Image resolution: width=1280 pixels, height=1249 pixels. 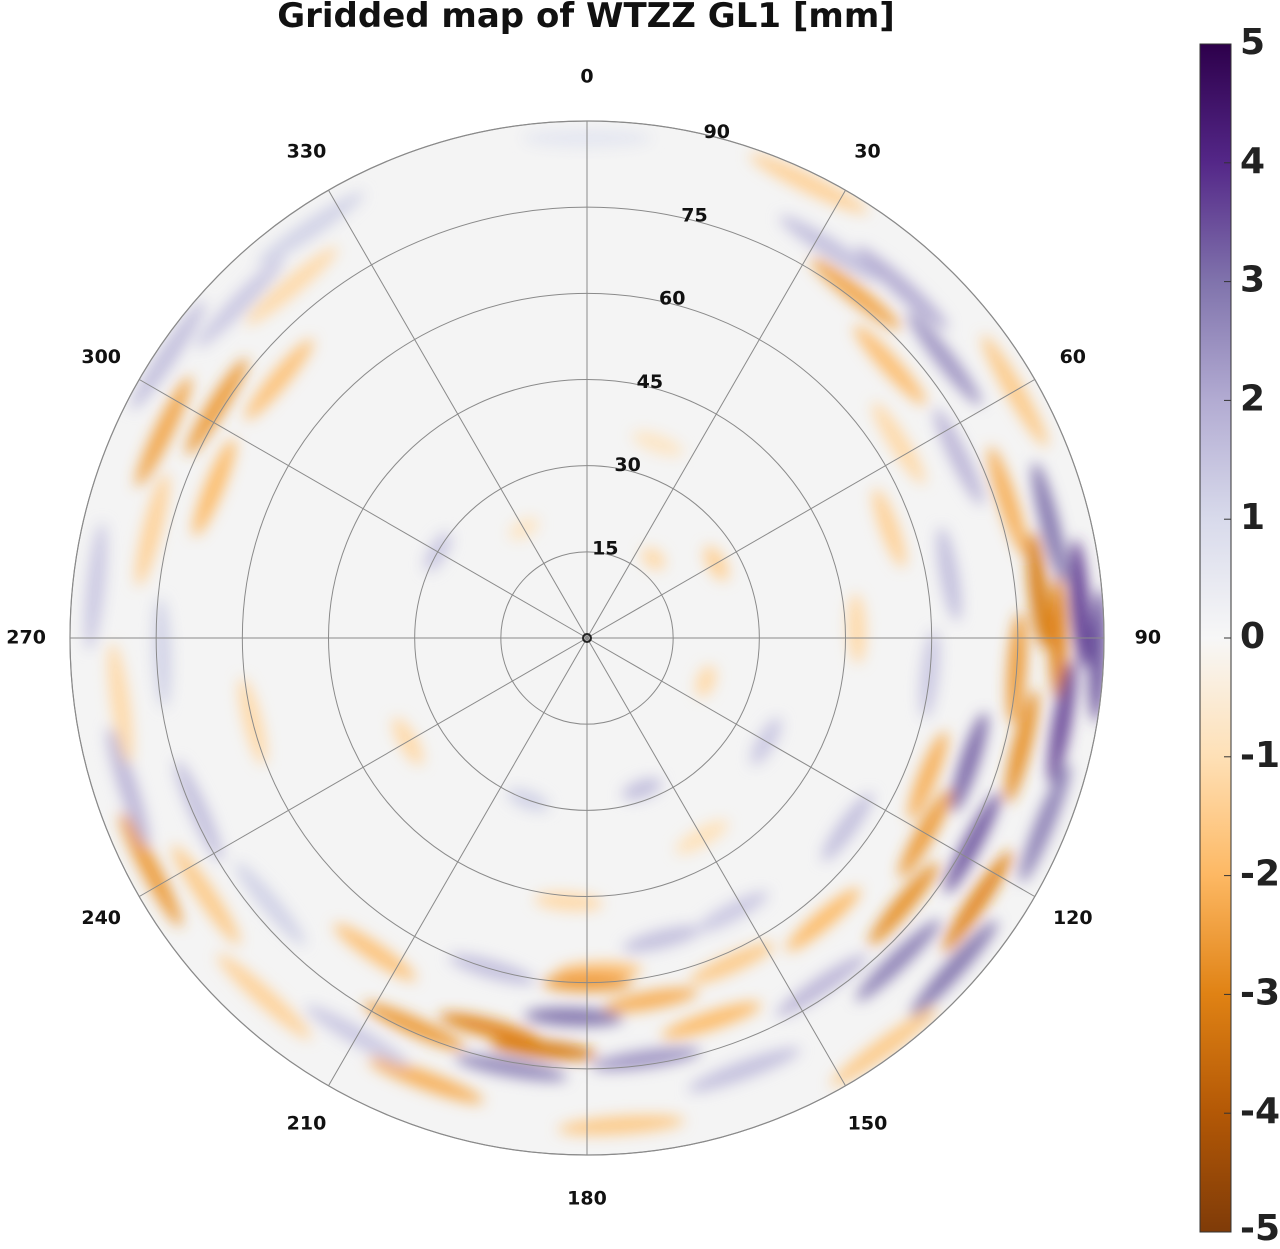 What do you see at coordinates (101, 918) in the screenshot?
I see `azimuth-tick-label: 240` at bounding box center [101, 918].